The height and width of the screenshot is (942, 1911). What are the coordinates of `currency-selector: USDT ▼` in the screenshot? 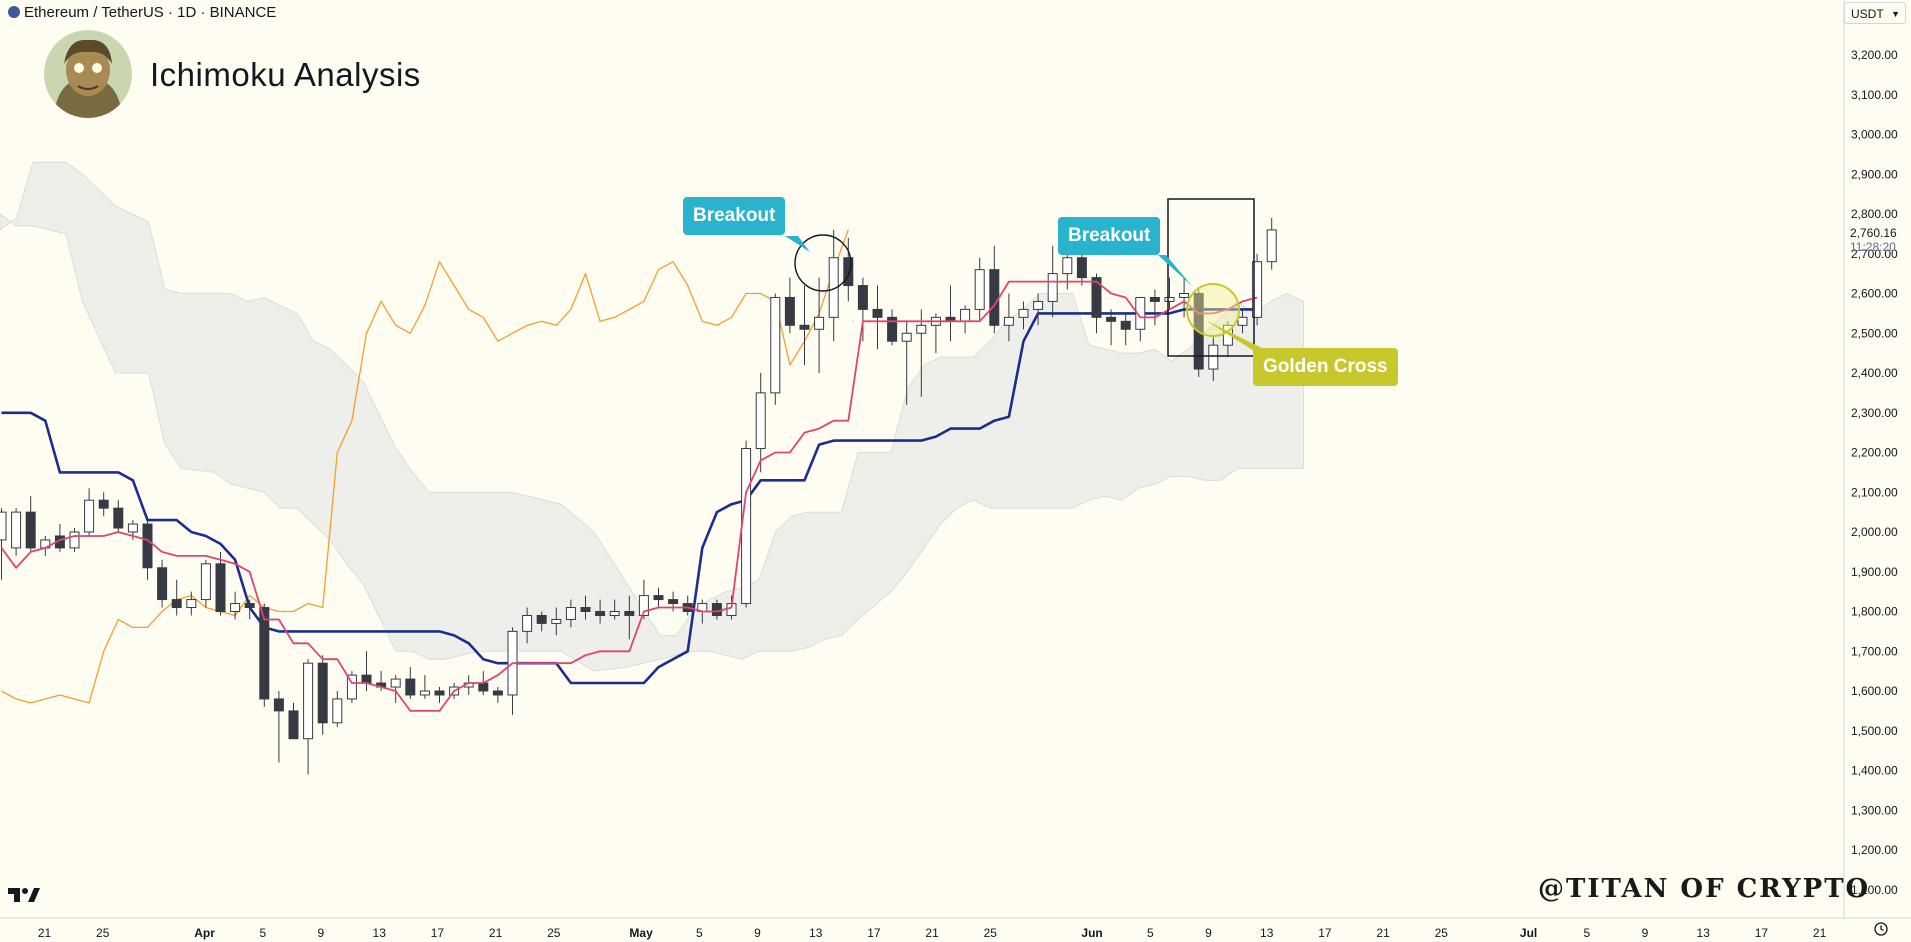 It's located at (1875, 13).